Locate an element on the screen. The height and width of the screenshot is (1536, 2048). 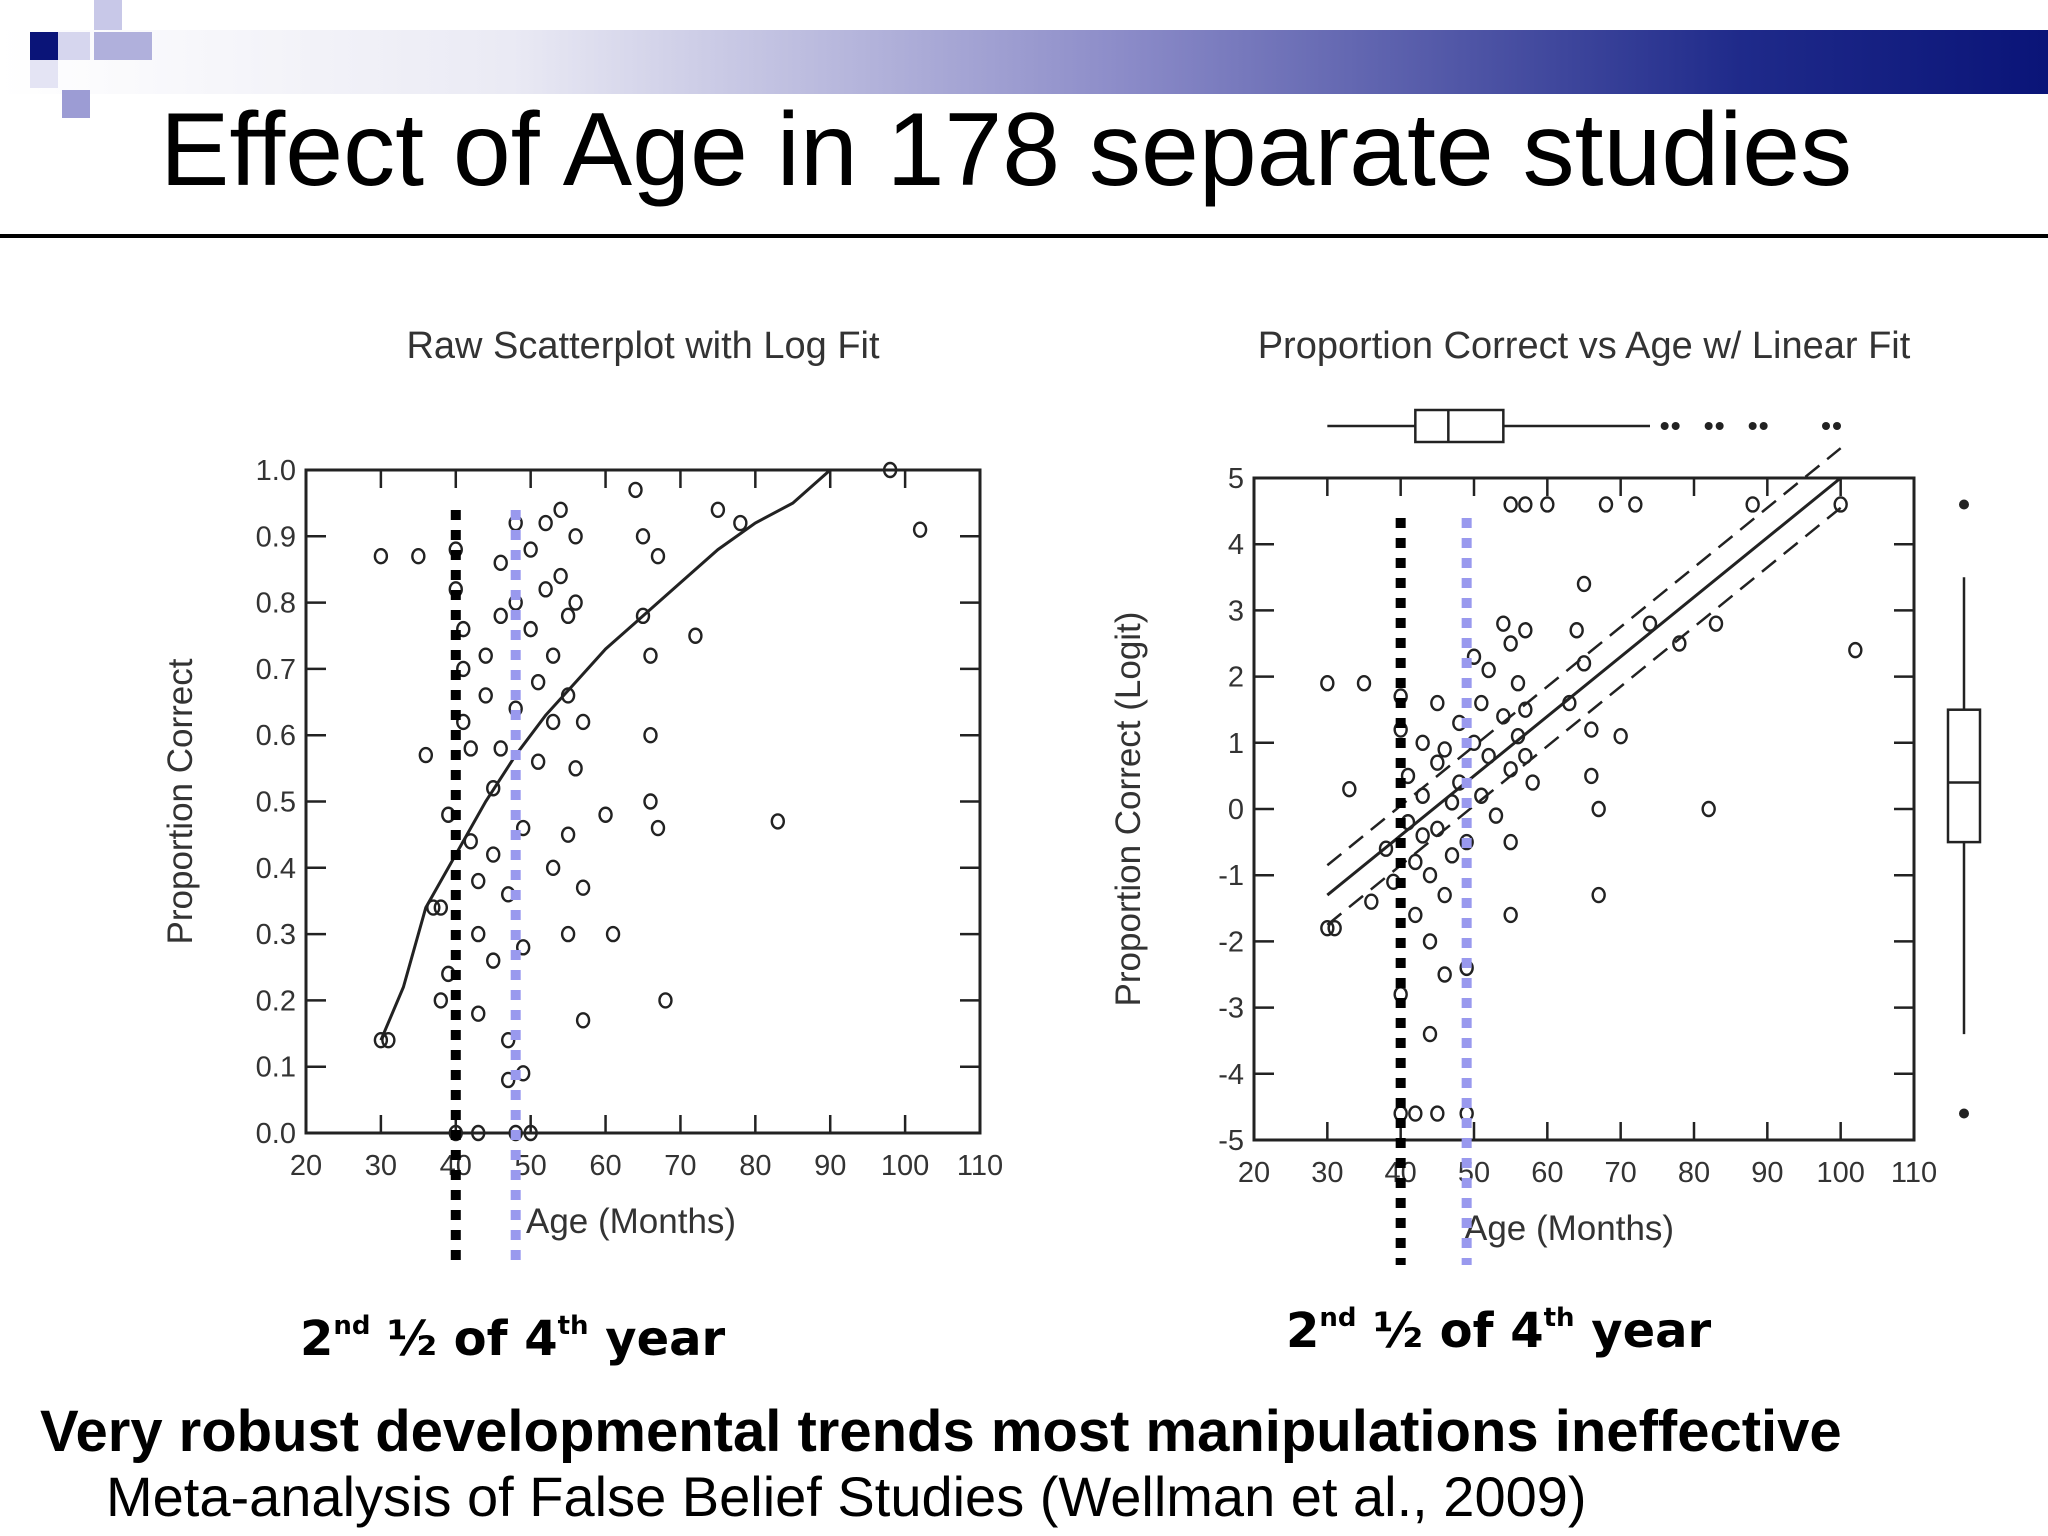
top-boxplot-outlier is located at coordinates (1752, 426).